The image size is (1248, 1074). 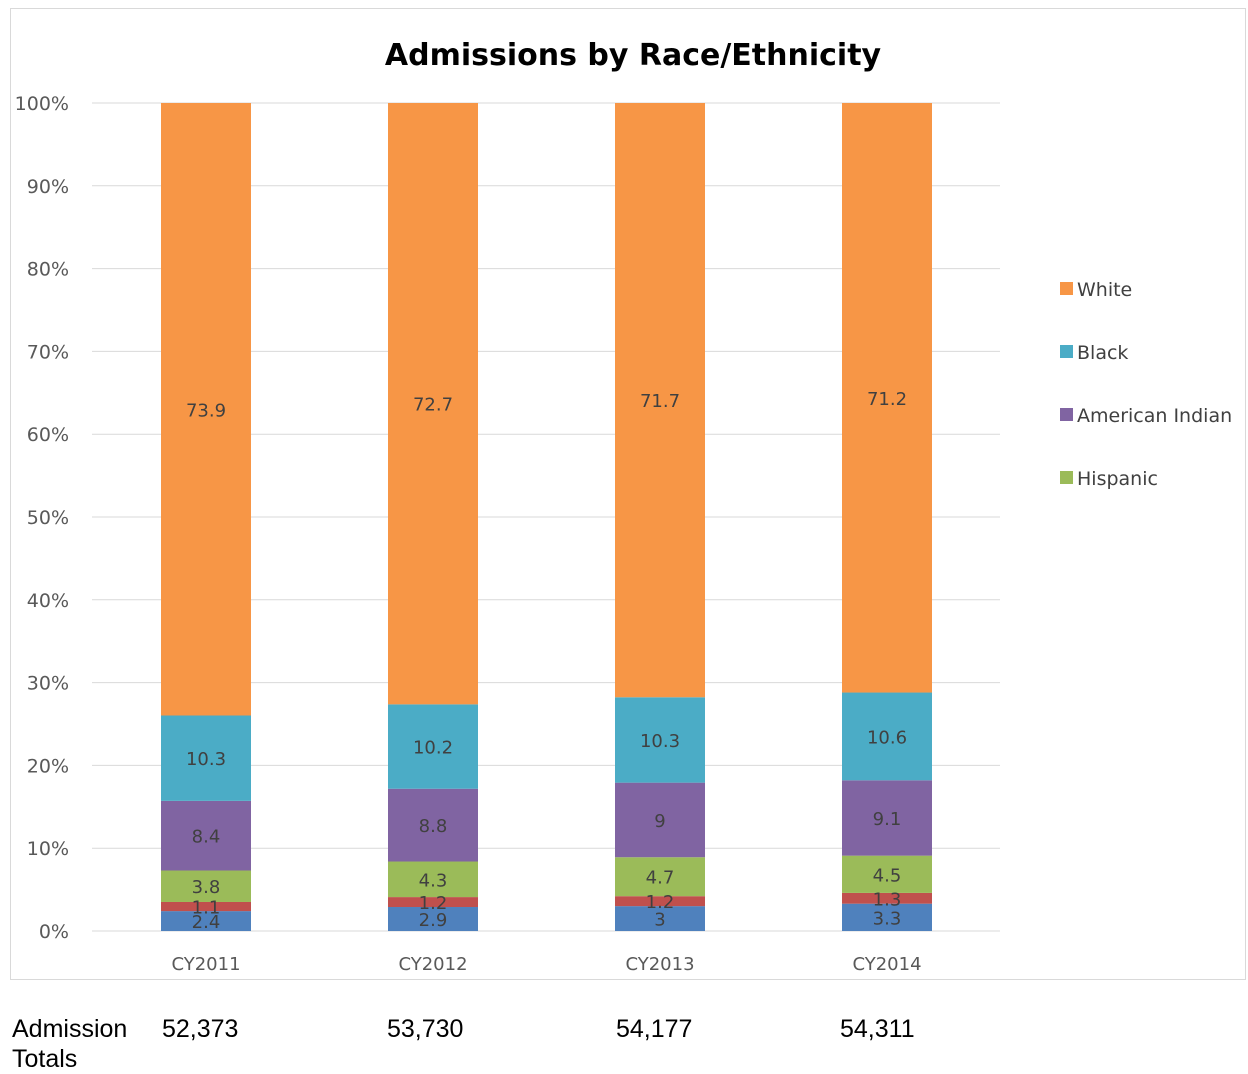 I want to click on x-axis-categories: CY2011 CY2012 CY2013 CY2014, so click(x=546, y=964).